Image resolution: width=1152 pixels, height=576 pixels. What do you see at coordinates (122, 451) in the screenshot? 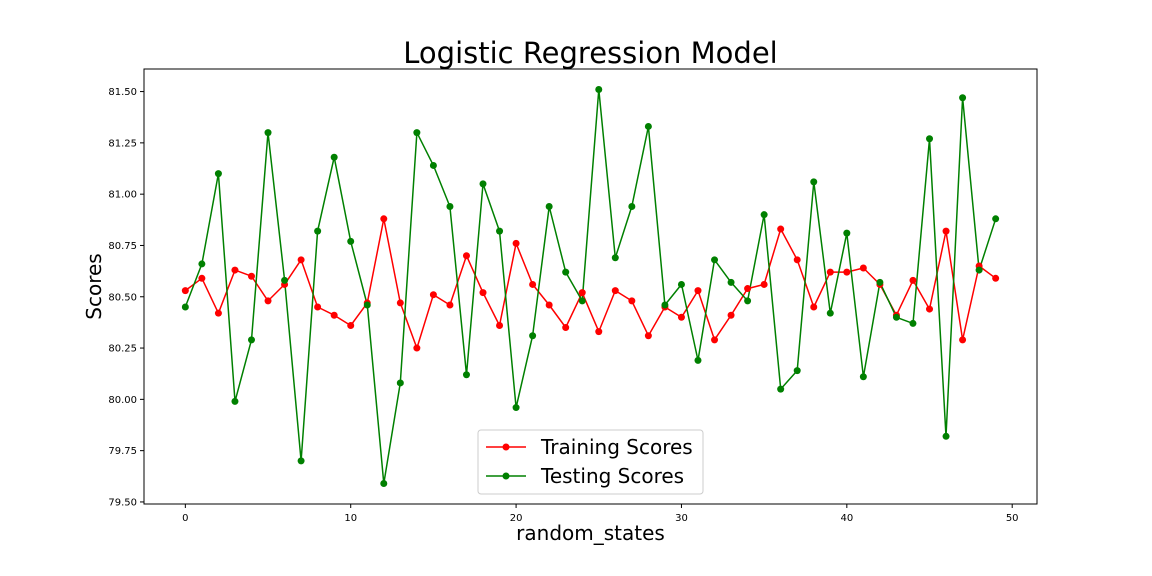
I see `y-tick-label: 79.75` at bounding box center [122, 451].